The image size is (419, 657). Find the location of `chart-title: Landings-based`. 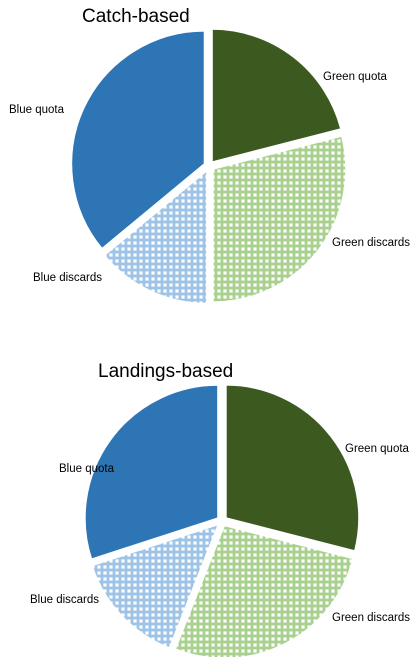

chart-title: Landings-based is located at coordinates (165, 371).